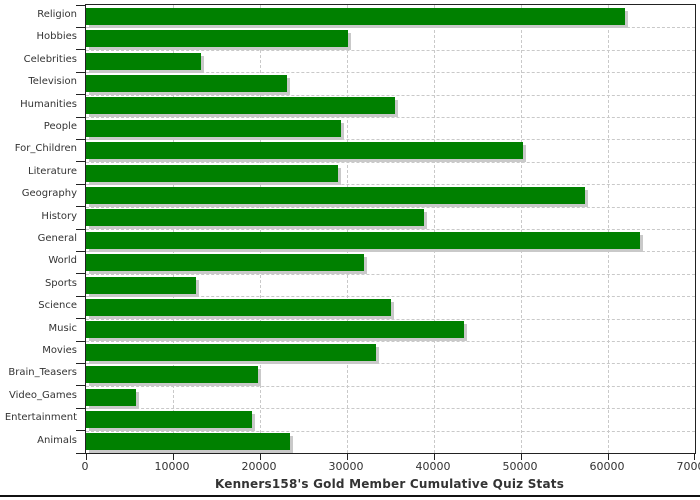 This screenshot has width=700, height=500. What do you see at coordinates (40, 418) in the screenshot?
I see `category-label-entertainment: Entertainment` at bounding box center [40, 418].